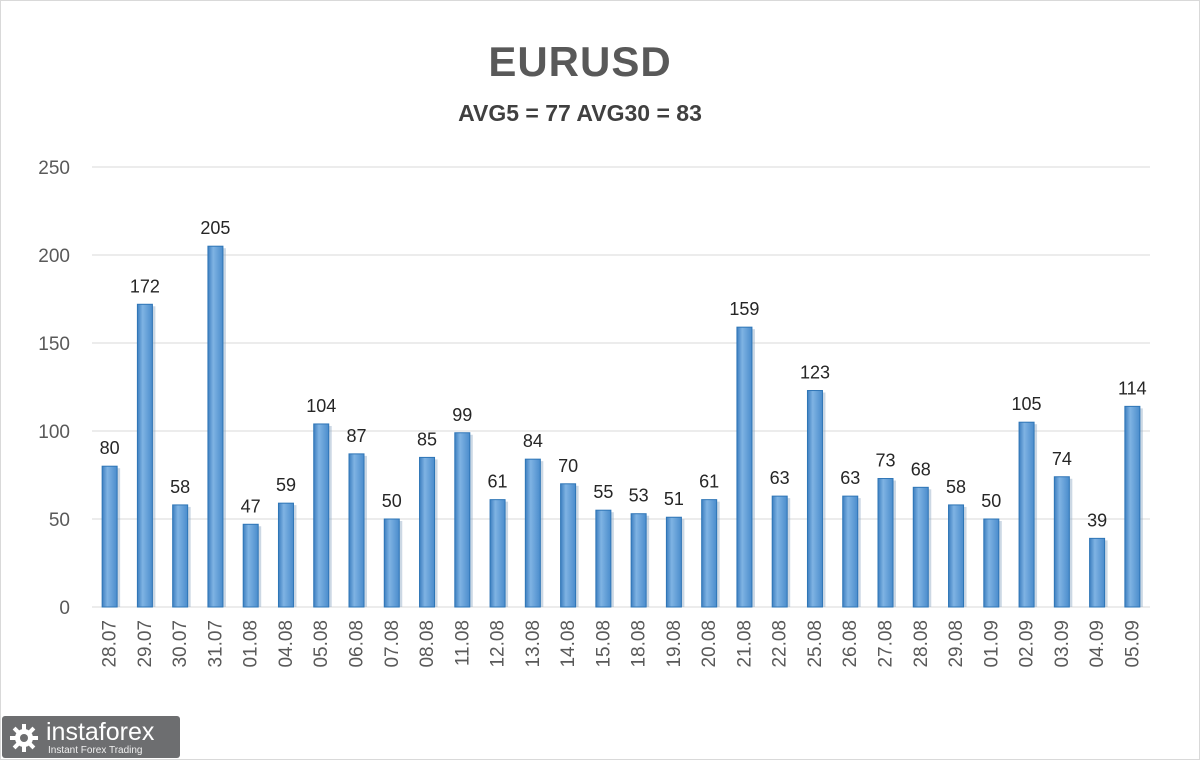 This screenshot has height=760, width=1200. Describe the element at coordinates (54, 432) in the screenshot. I see `y-tick-label: 100` at that location.